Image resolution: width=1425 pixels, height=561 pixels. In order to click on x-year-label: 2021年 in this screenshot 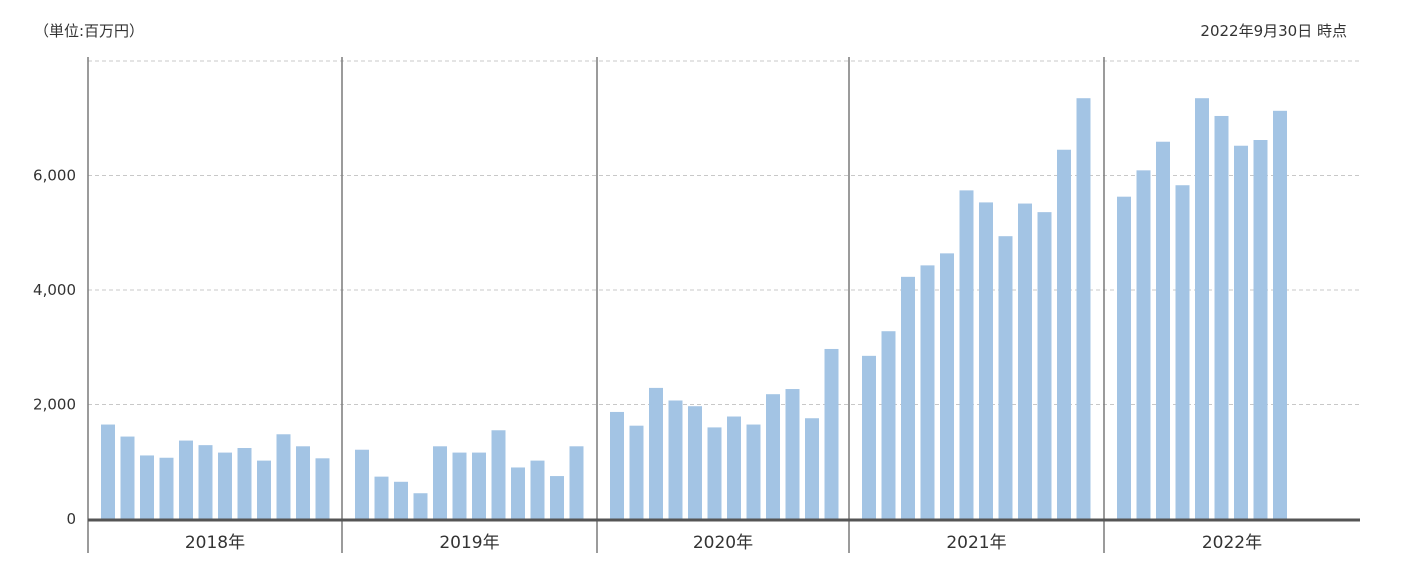, I will do `click(976, 543)`.